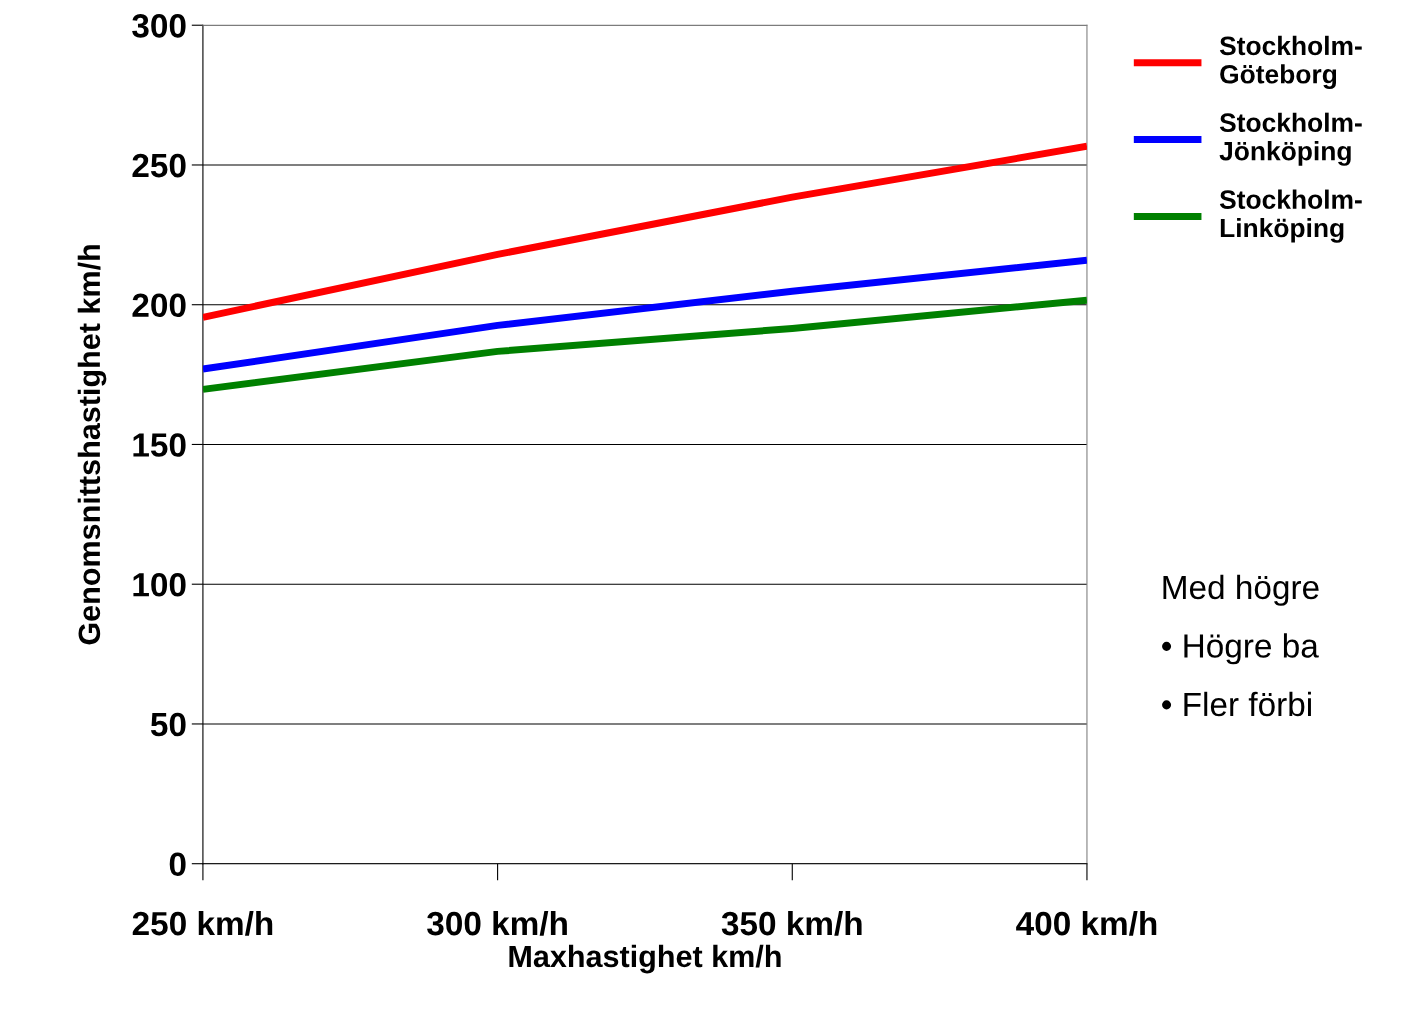 This screenshot has height=1009, width=1419. What do you see at coordinates (159, 445) in the screenshot?
I see `y-tick-label: 150` at bounding box center [159, 445].